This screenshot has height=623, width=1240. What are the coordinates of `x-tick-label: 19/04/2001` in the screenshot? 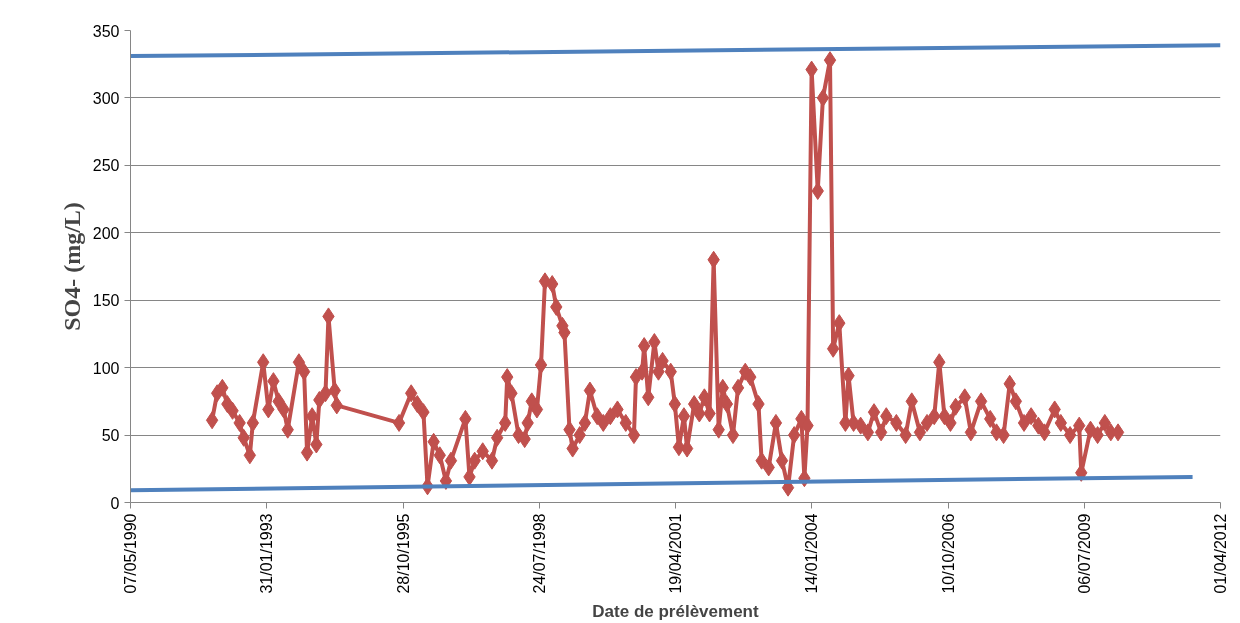 It's located at (675, 553).